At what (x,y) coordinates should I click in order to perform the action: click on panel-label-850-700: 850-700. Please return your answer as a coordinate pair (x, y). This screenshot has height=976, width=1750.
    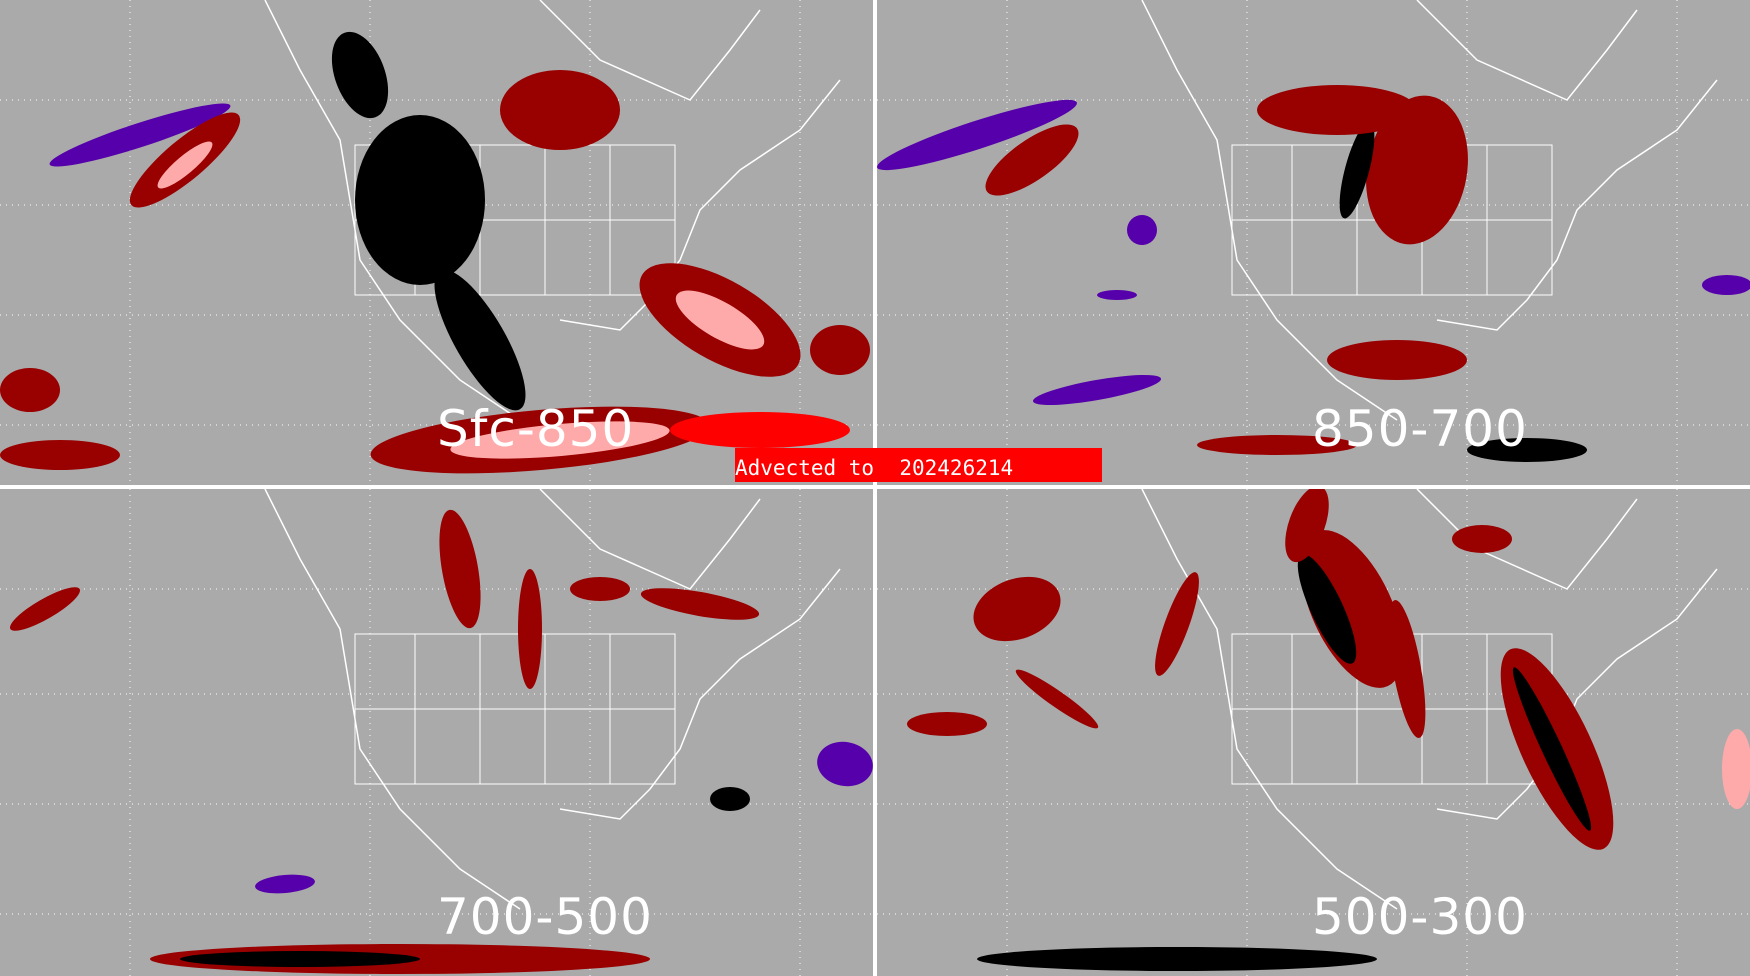
    Looking at the image, I should click on (1420, 429).